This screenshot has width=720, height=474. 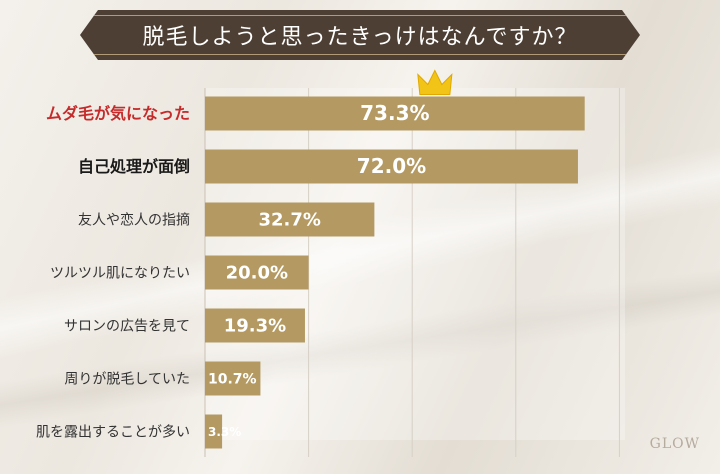 I want to click on category-label: 肌を露出することが多い, so click(x=113, y=432).